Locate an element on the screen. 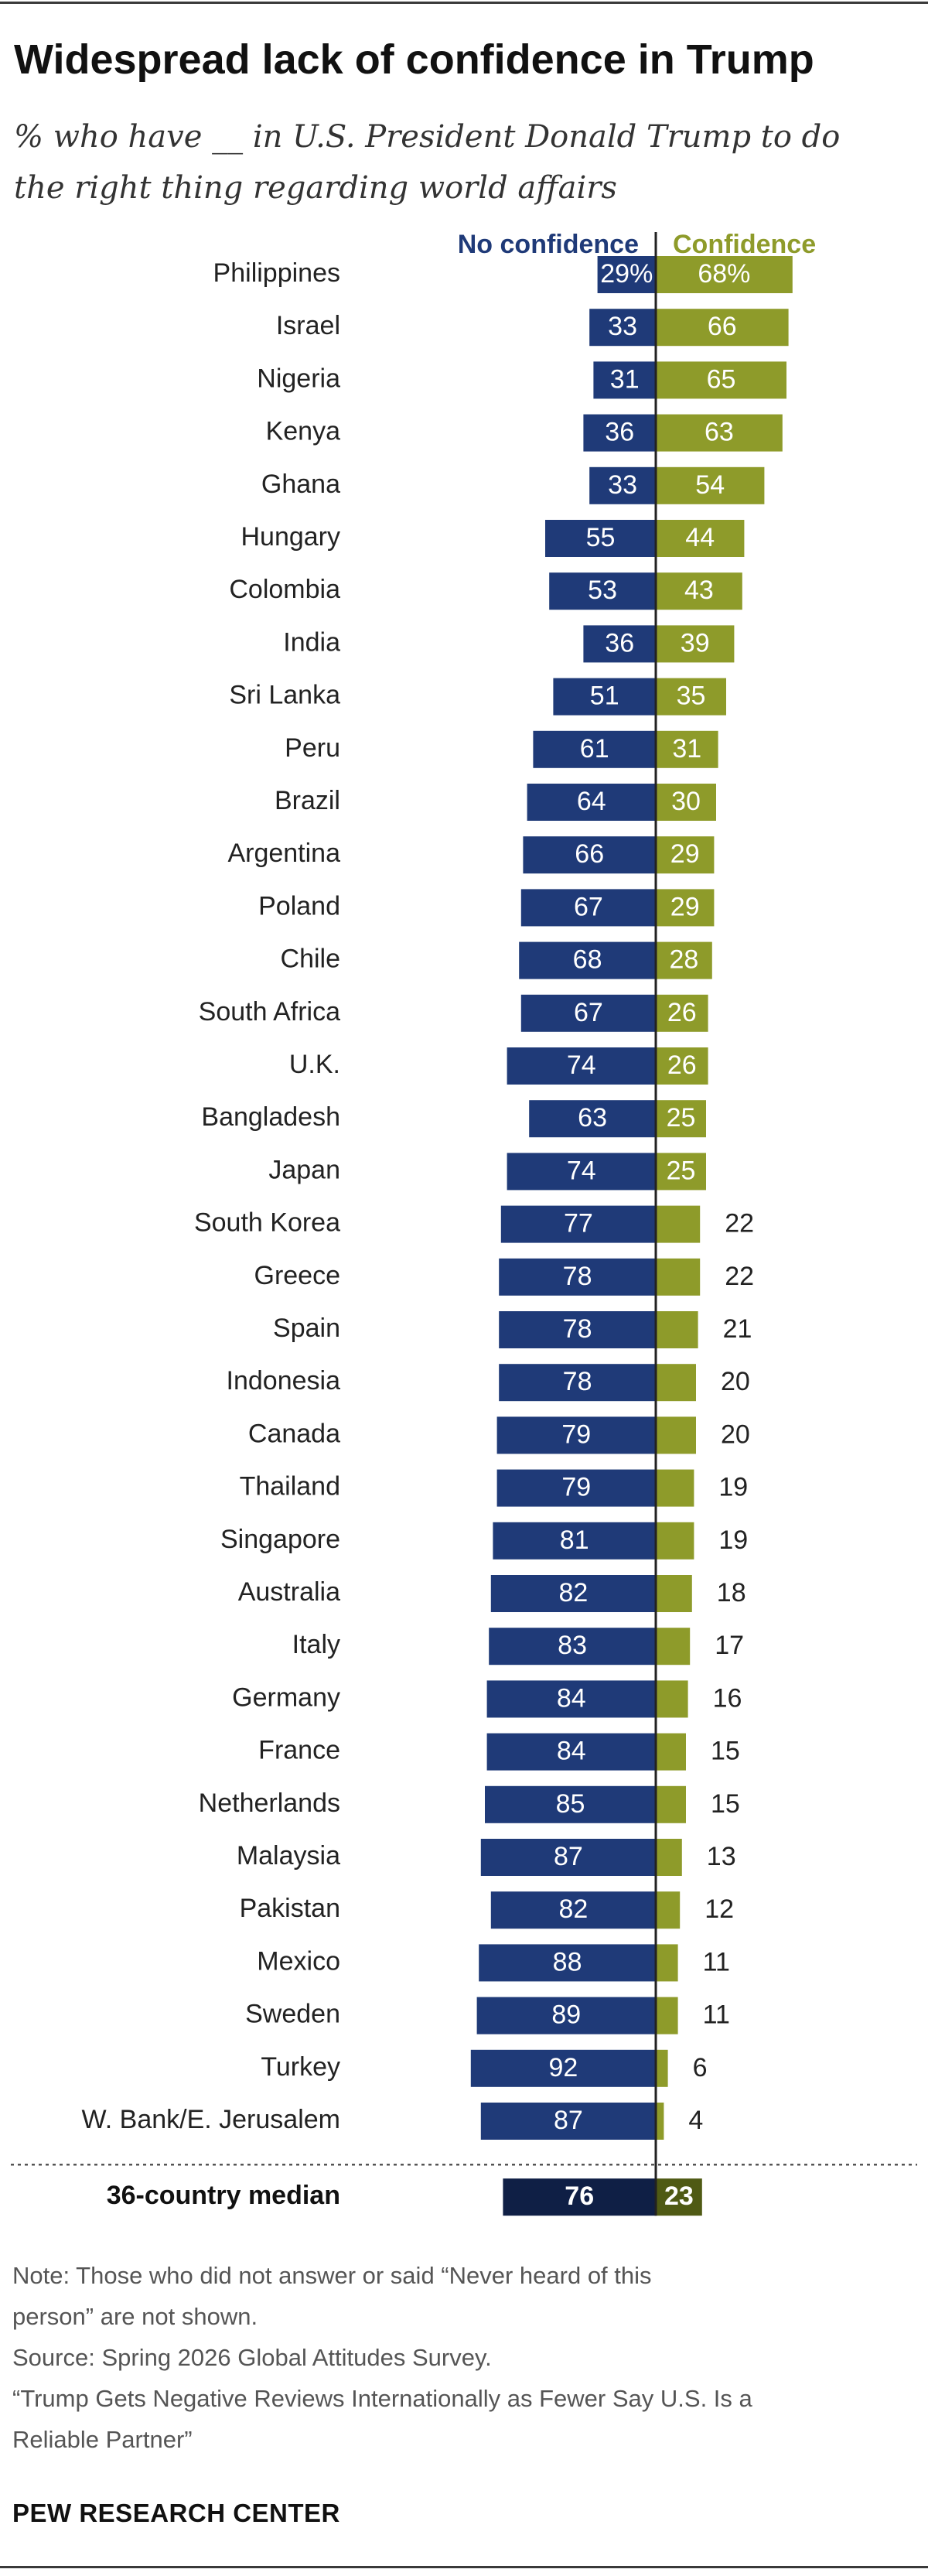  label-no-confidence: 78 is located at coordinates (577, 1329).